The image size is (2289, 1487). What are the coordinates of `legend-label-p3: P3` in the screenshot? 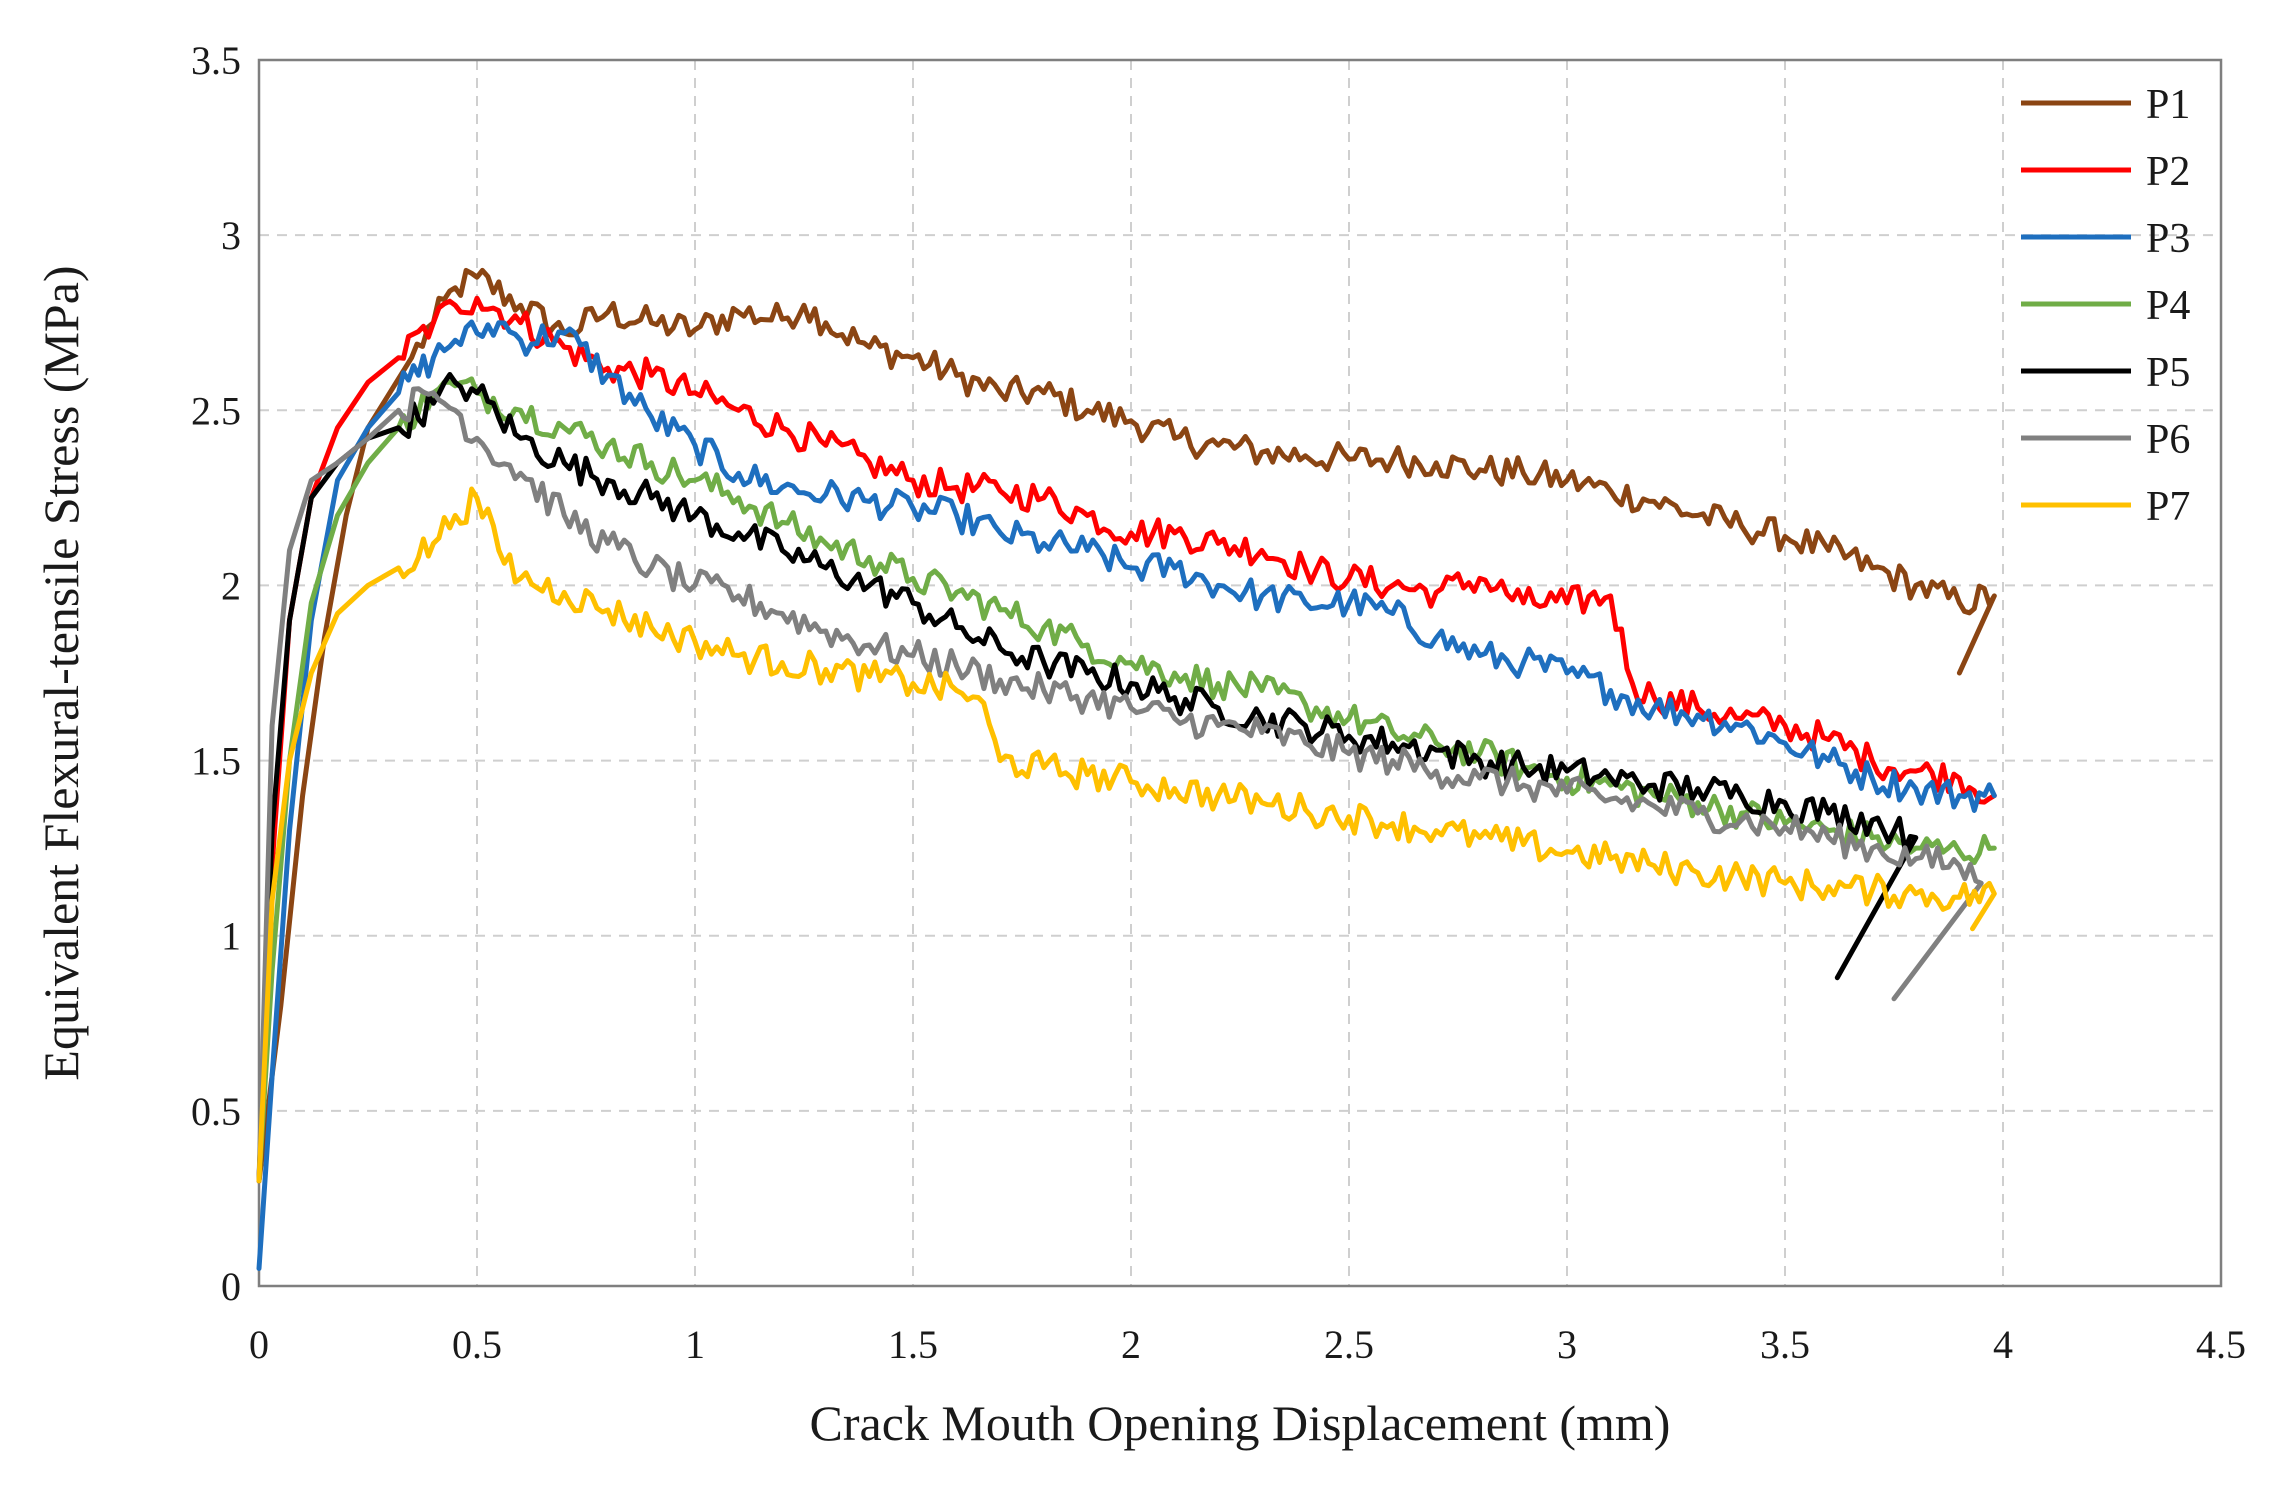 It's located at (2168, 239).